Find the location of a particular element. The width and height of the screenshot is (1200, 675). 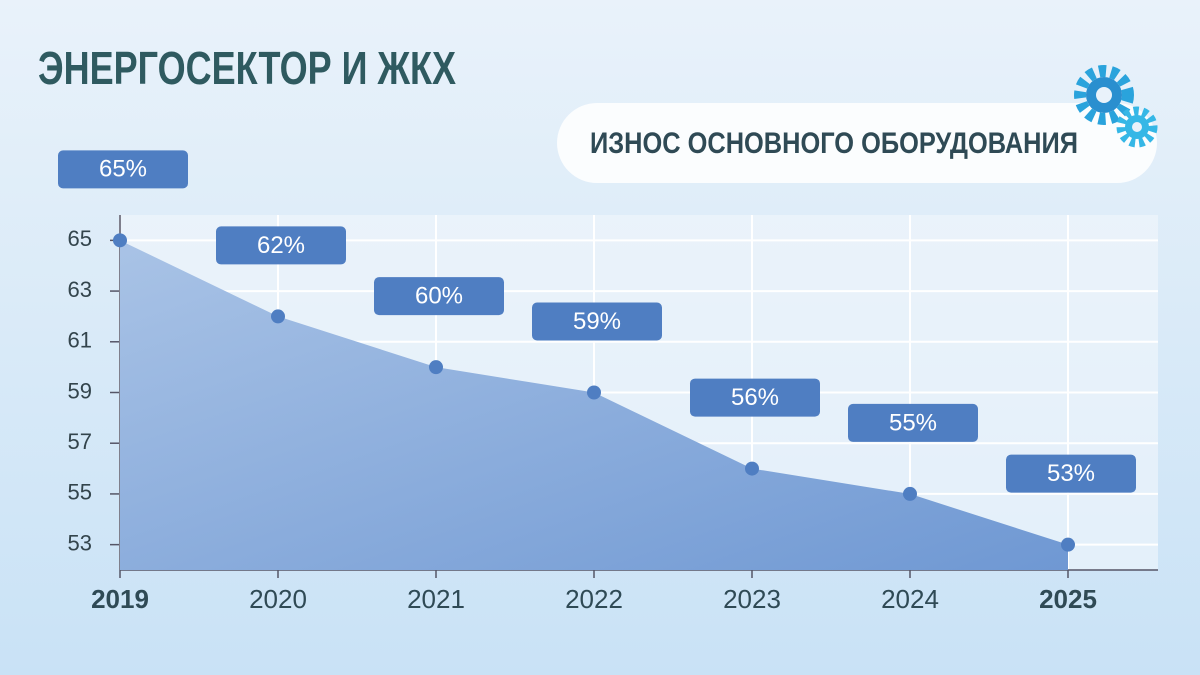

y-tick-label: 57 is located at coordinates (80, 441).